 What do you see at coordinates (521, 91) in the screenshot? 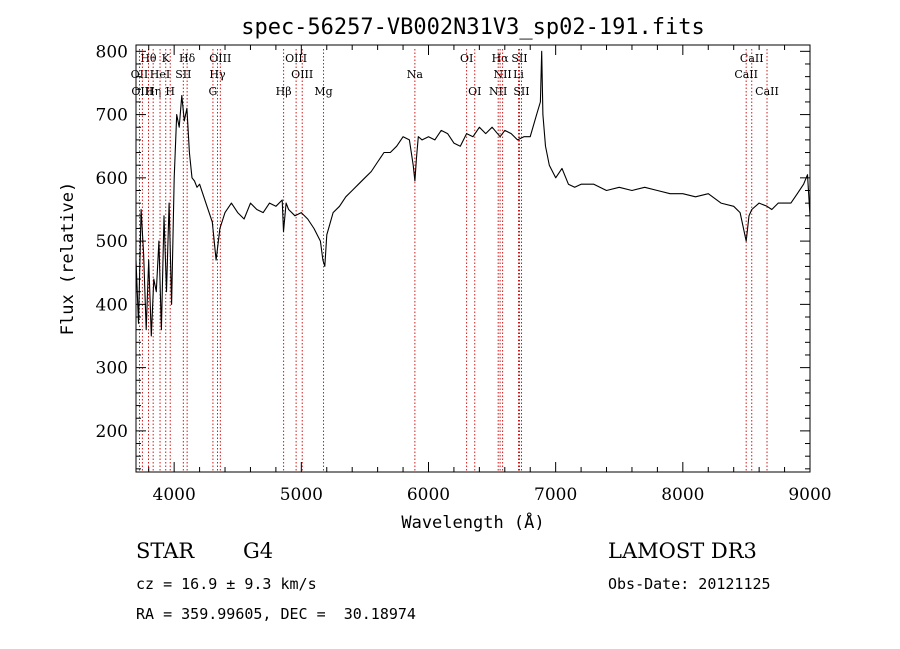
I see `line-label-24: SII` at bounding box center [521, 91].